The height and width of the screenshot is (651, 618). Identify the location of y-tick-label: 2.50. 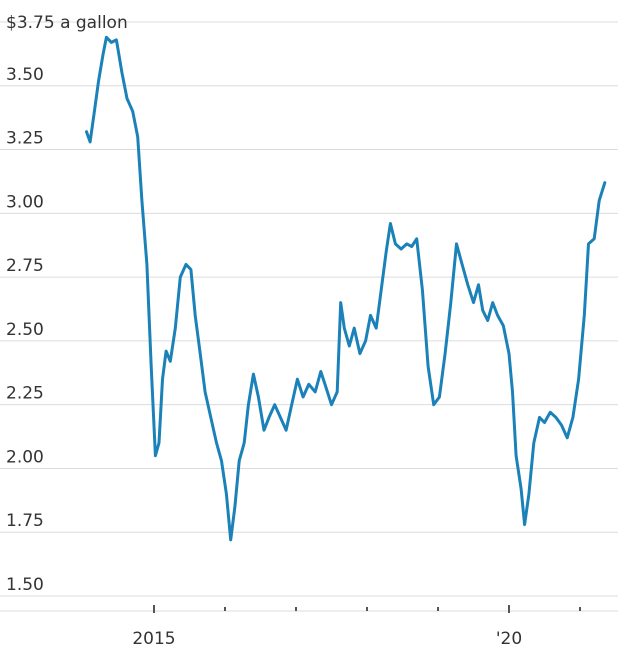
(25, 330).